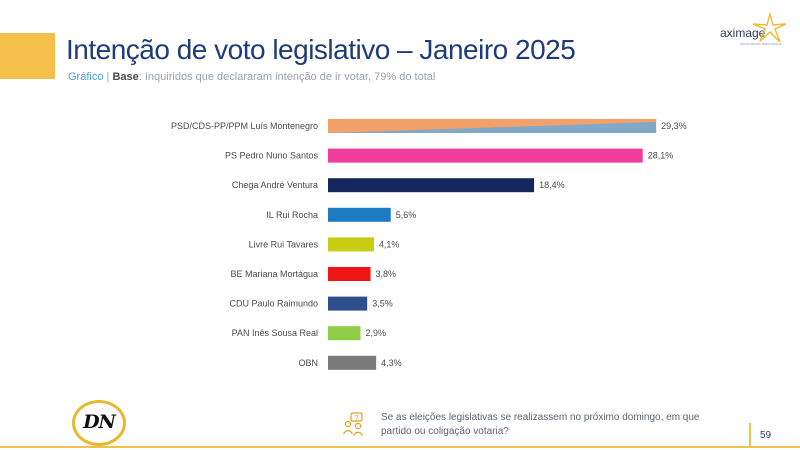 The height and width of the screenshot is (450, 800). Describe the element at coordinates (275, 185) in the screenshot. I see `category-label: Chega André Ventura` at that location.